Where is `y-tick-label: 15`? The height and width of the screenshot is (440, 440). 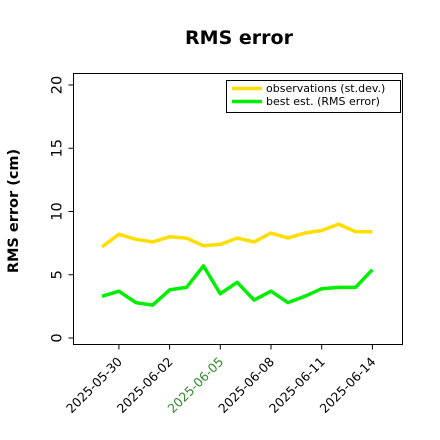 y-tick-label: 15 is located at coordinates (58, 148).